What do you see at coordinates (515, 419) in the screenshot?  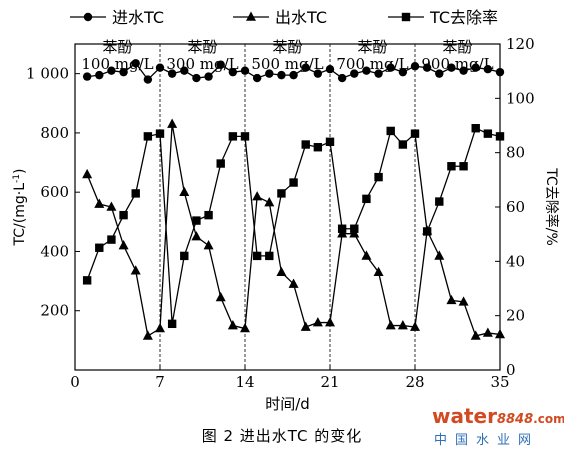 I see `watermark-number: 8848` at bounding box center [515, 419].